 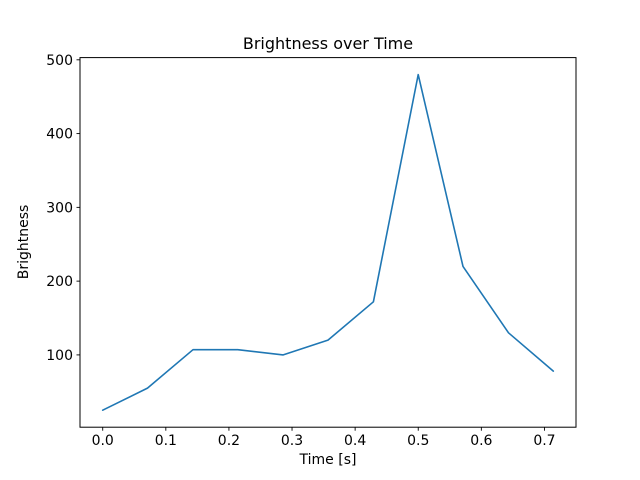 I want to click on y-axis-label: Brightness, so click(x=24, y=242).